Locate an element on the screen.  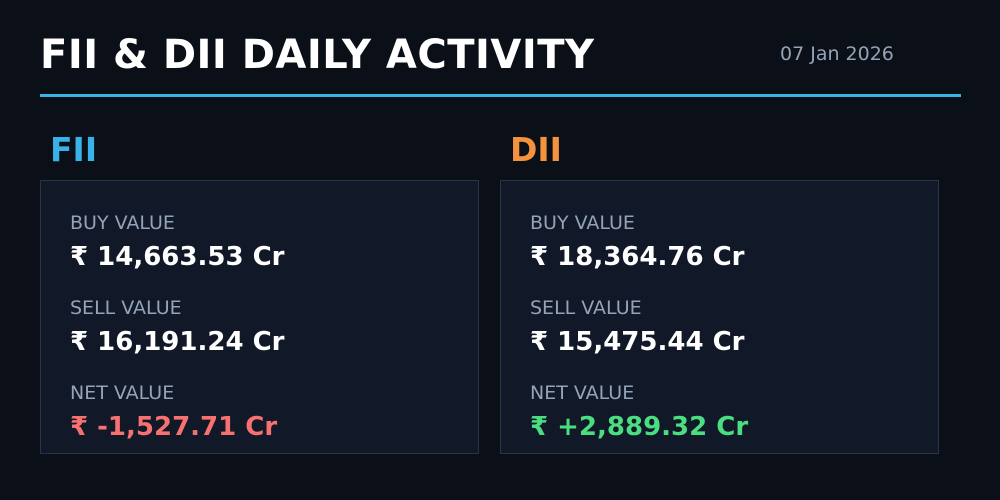
header-divider is located at coordinates (500, 95).